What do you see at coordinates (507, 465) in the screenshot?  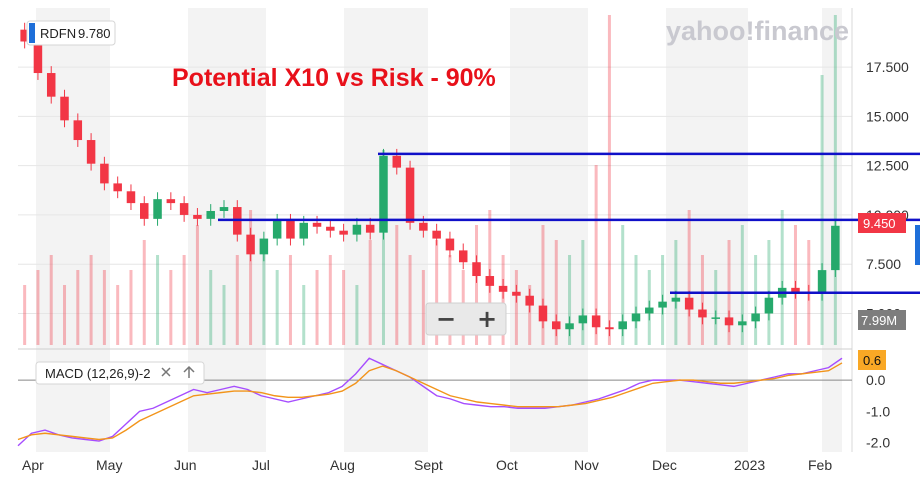 I see `x-tick-label: Oct` at bounding box center [507, 465].